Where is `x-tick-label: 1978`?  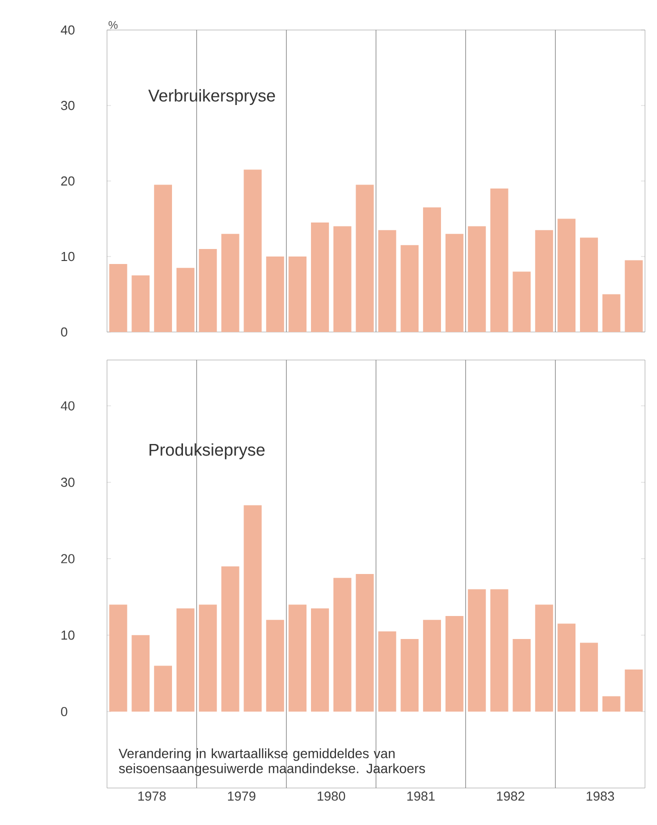 x-tick-label: 1978 is located at coordinates (152, 796).